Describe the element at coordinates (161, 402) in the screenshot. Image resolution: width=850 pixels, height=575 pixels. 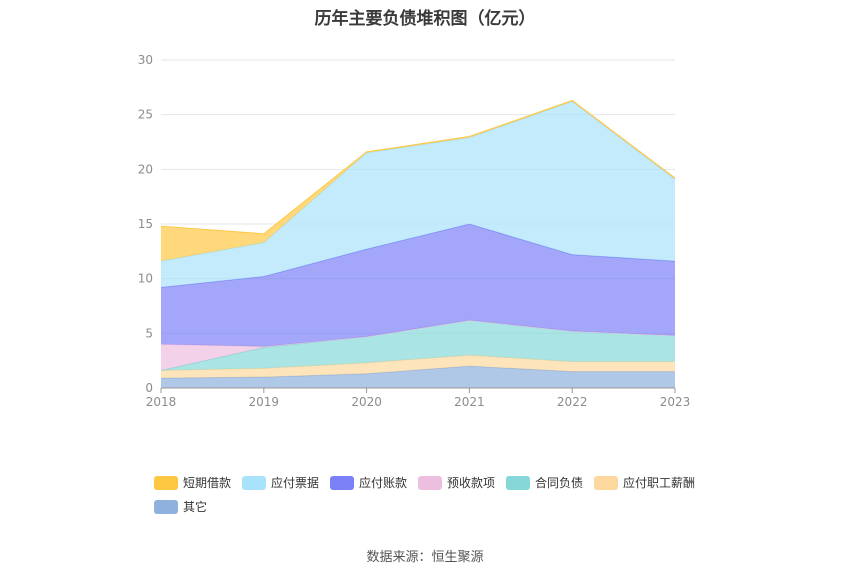
I see `x-tick-label: 2018` at that location.